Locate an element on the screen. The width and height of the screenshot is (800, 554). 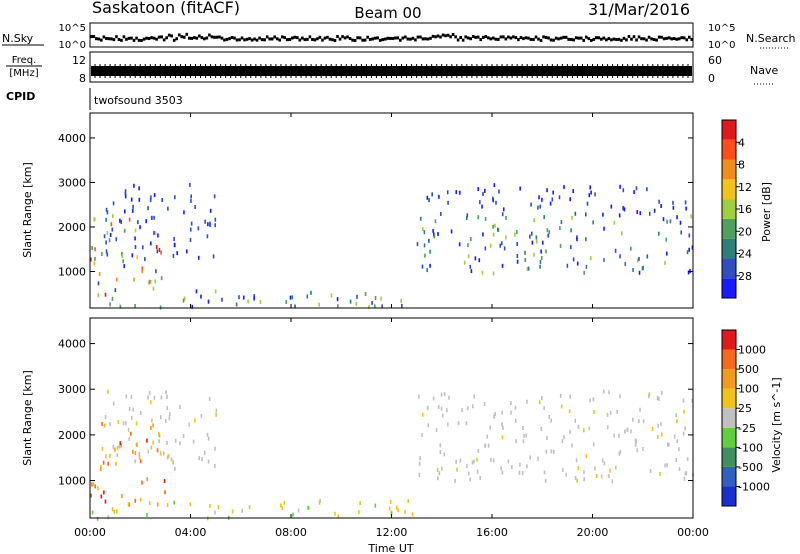
freq-label-line2: [MHz] is located at coordinates (23, 73).